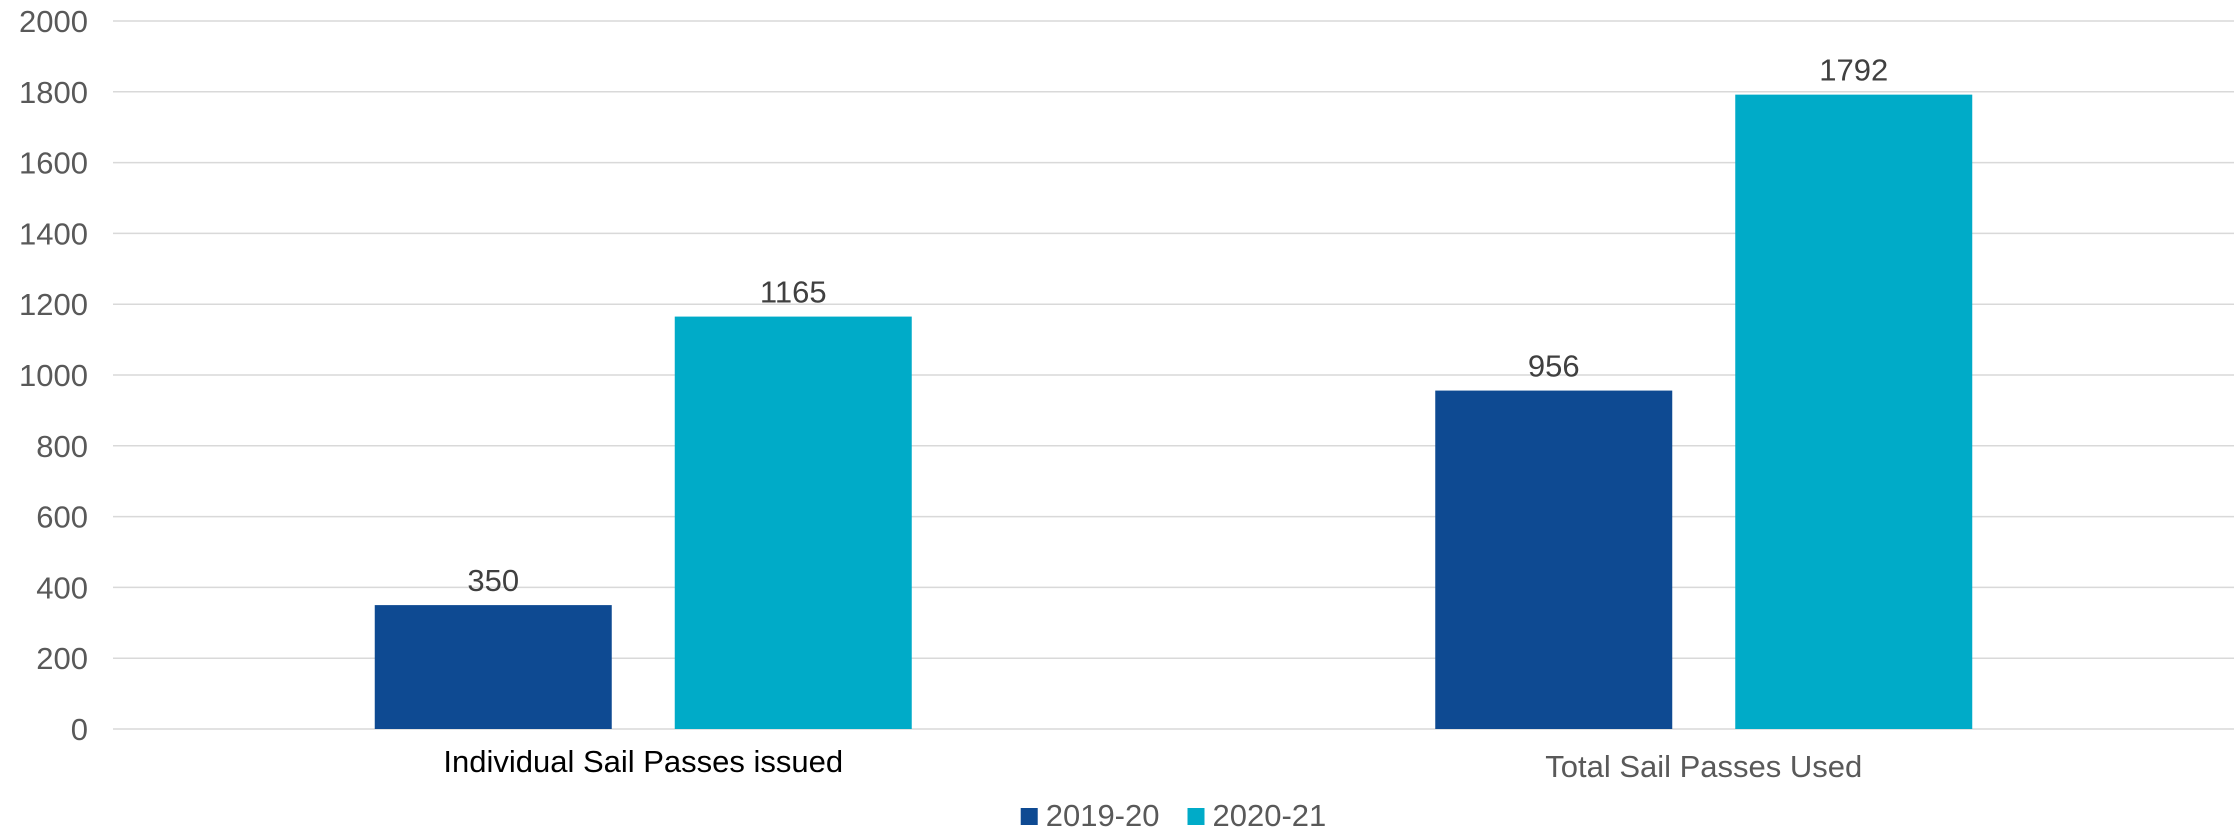  I want to click on data-label: 956, so click(1554, 366).